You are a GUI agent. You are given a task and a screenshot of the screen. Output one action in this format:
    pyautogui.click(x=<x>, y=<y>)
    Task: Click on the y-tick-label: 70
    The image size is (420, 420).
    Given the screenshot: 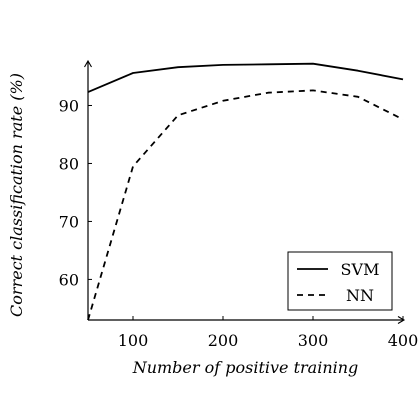 What is the action you would take?
    pyautogui.click(x=69, y=221)
    